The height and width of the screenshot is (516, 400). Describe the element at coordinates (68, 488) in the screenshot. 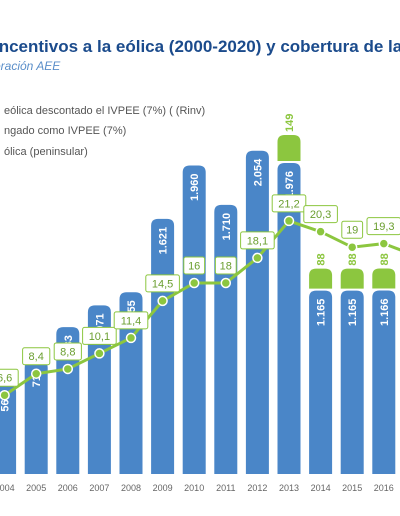

I see `x-tick-2006: 2006` at that location.